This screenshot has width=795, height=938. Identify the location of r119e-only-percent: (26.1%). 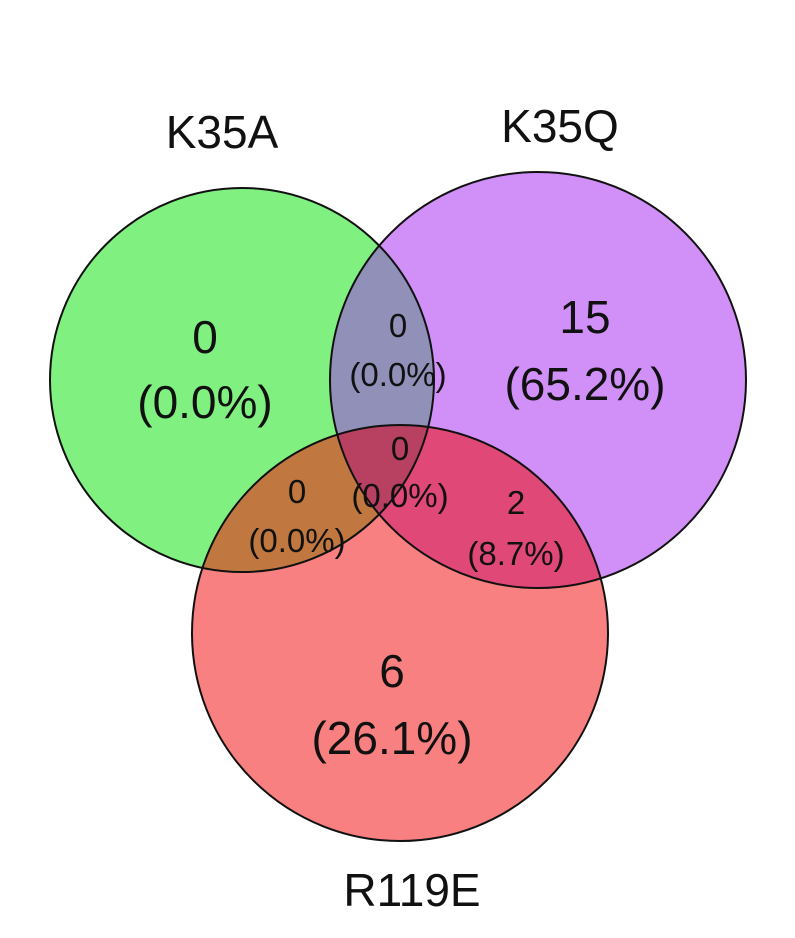
(391, 738).